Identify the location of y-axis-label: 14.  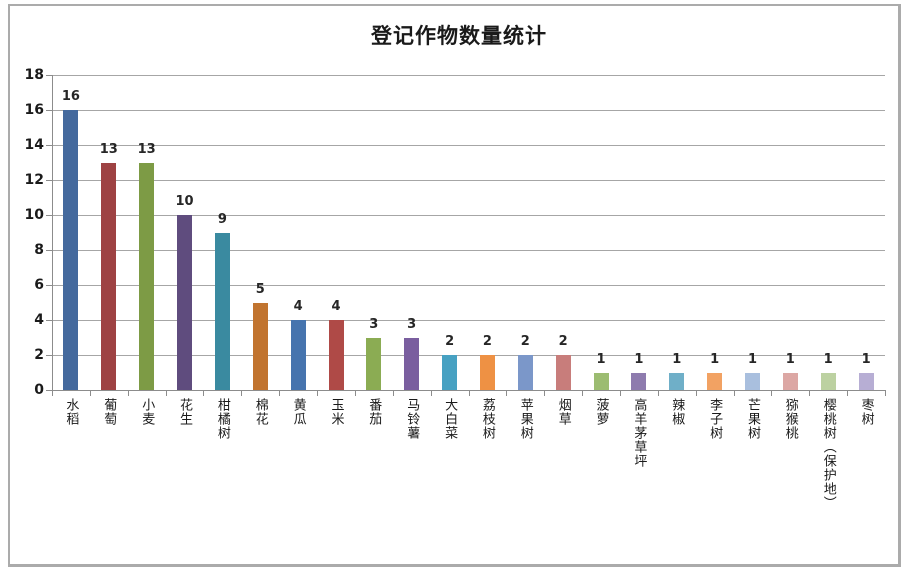
(34, 145).